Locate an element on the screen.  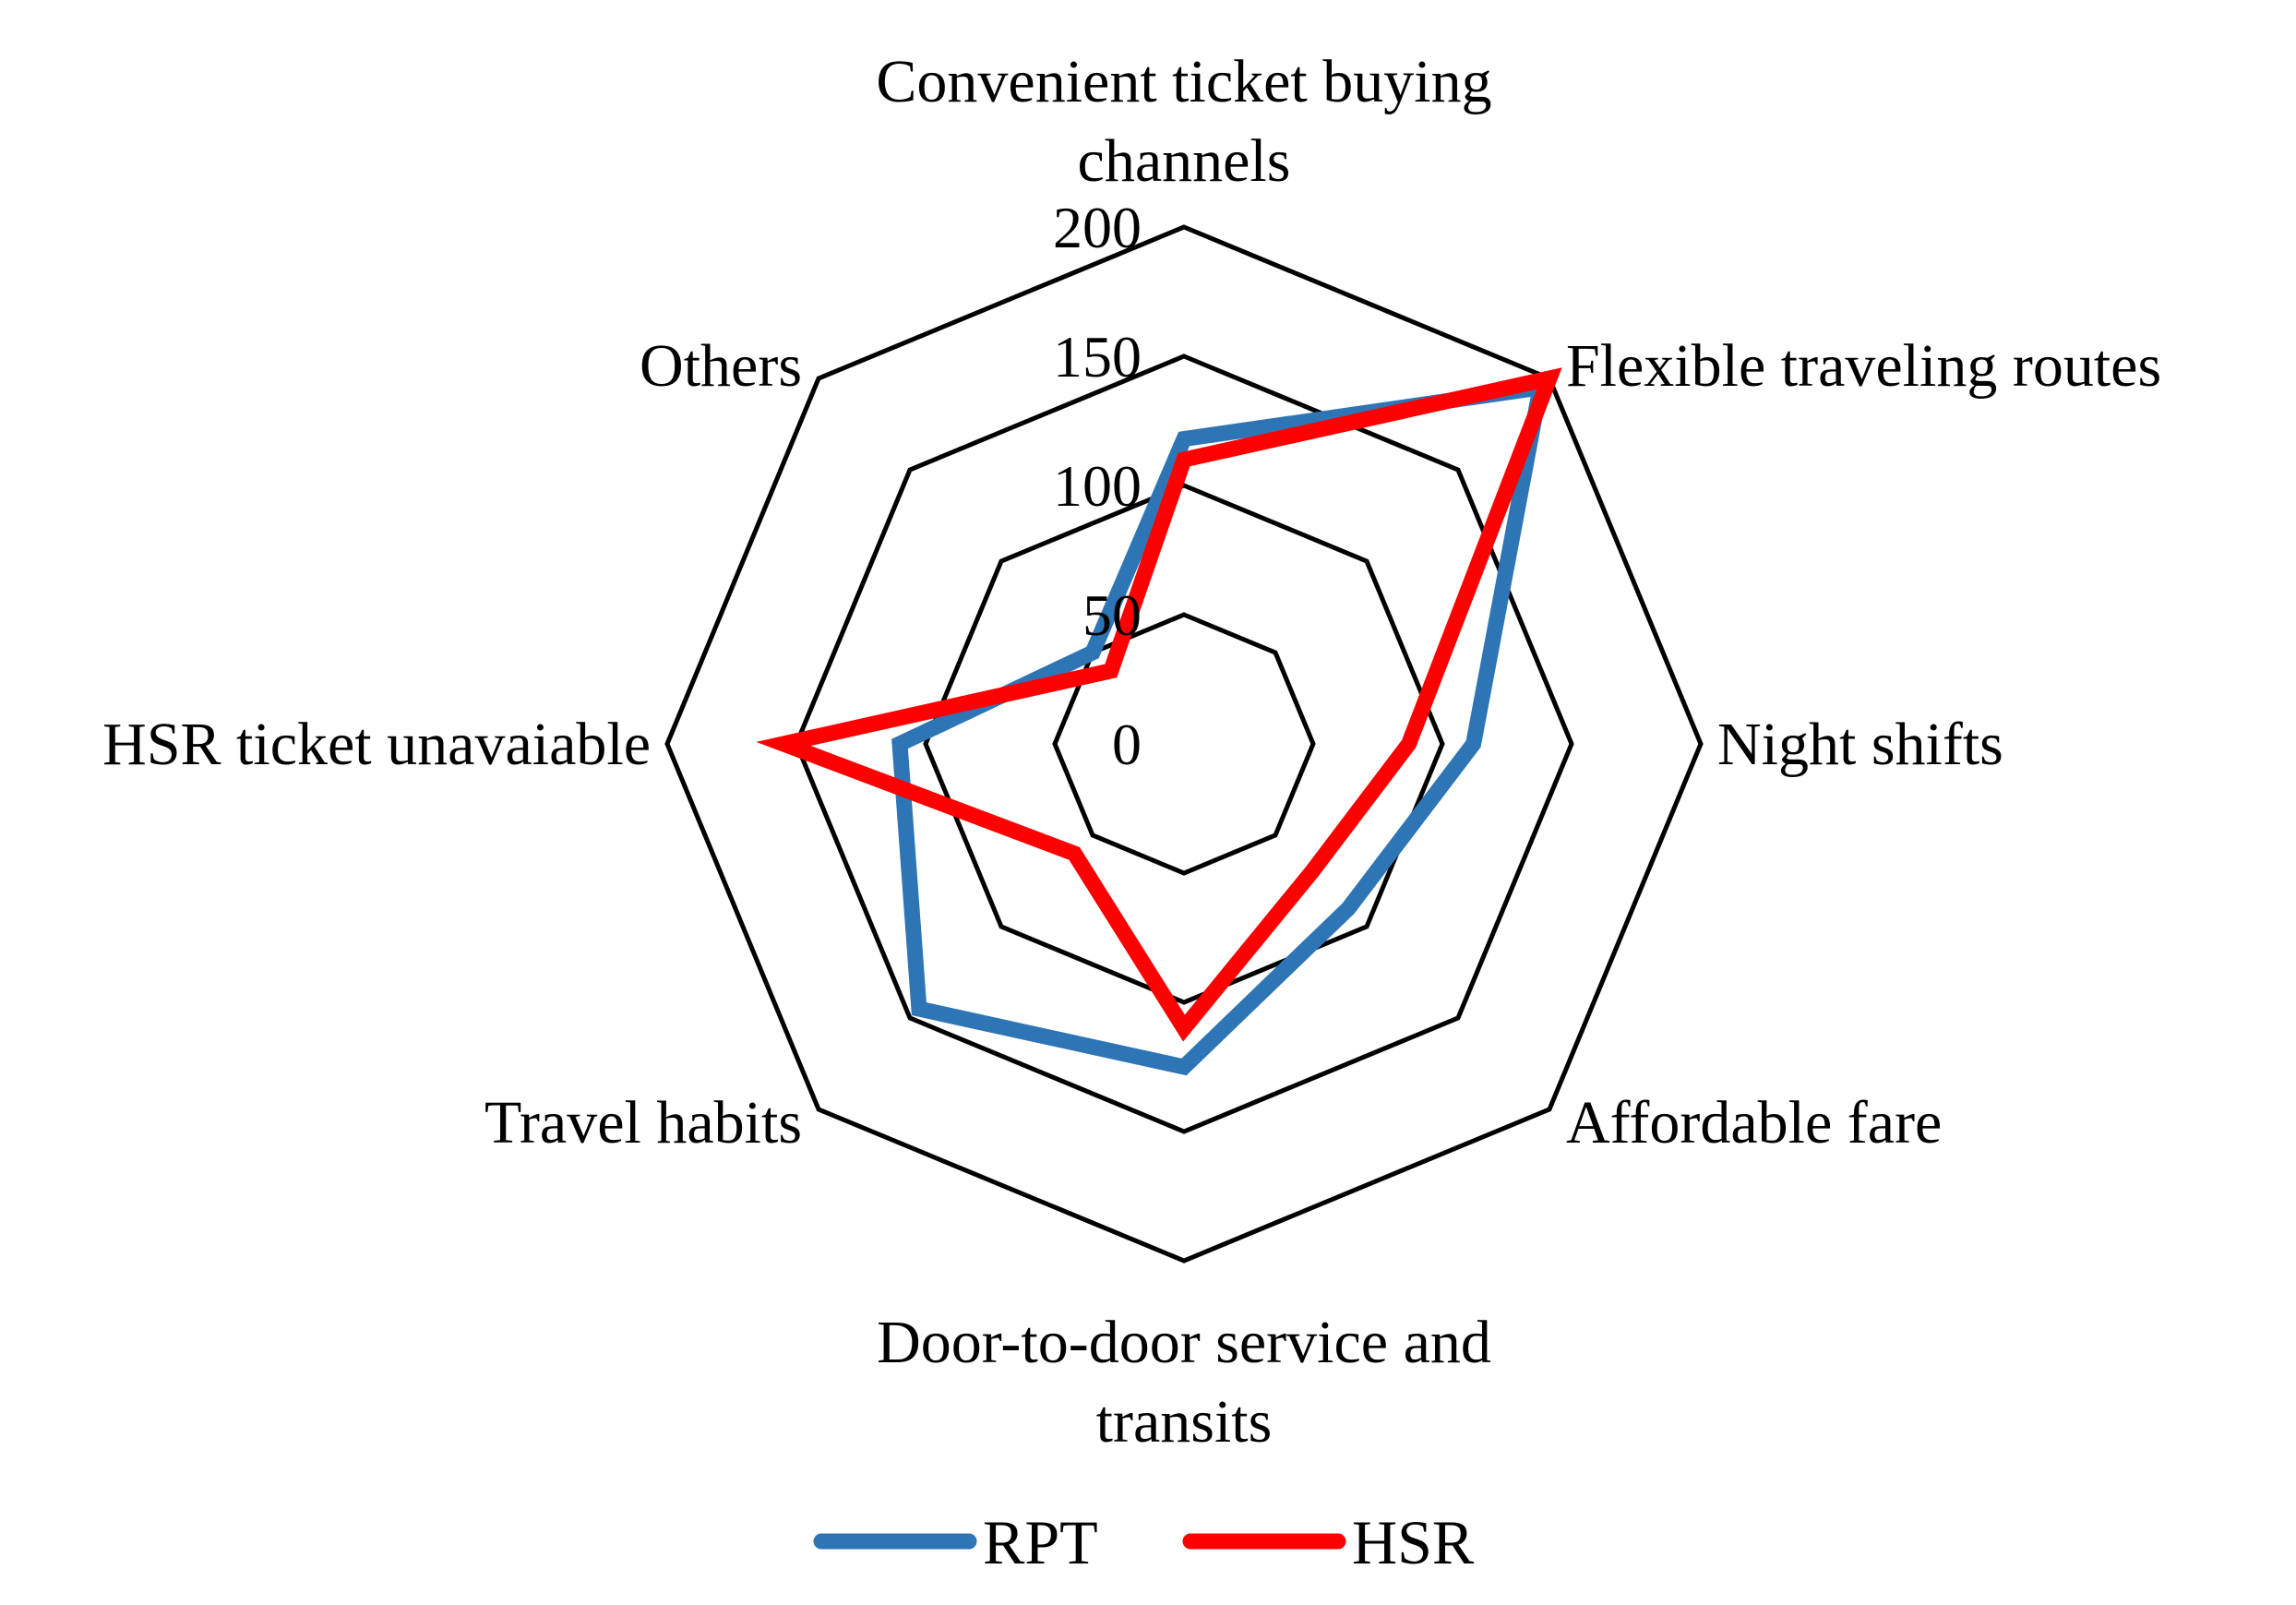
tick-label-100: 100 is located at coordinates (1097, 486).